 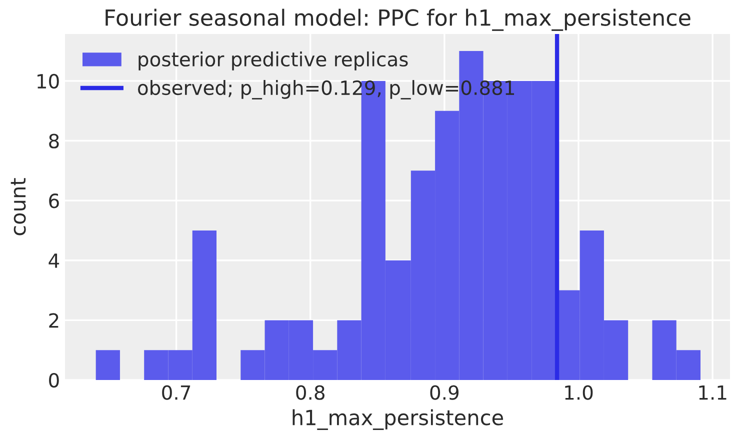 I want to click on x-tick-label: 0.9, so click(x=444, y=392).